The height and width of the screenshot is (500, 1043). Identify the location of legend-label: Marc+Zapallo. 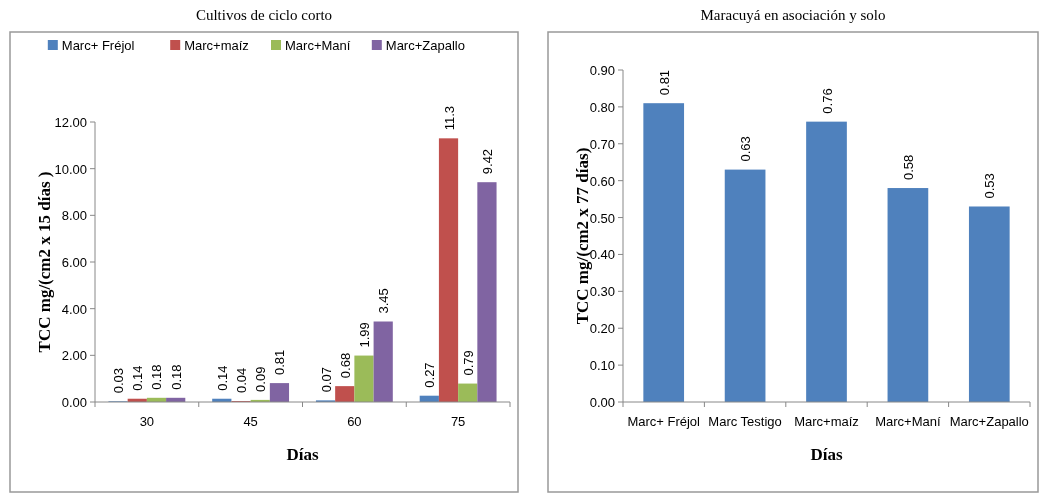
(425, 45).